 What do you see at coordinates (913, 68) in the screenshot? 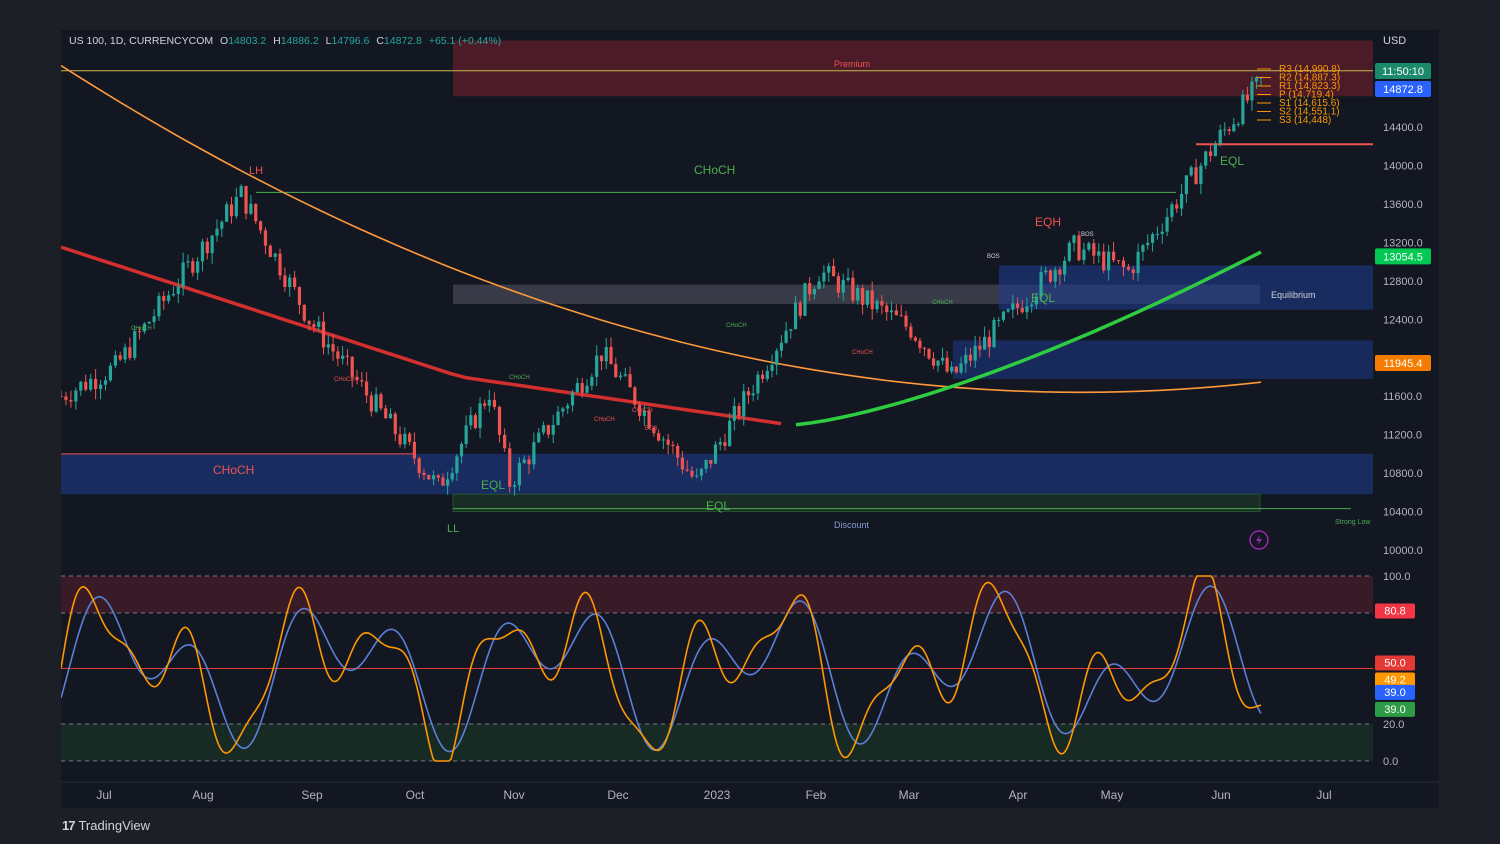
I see `premium-zone` at bounding box center [913, 68].